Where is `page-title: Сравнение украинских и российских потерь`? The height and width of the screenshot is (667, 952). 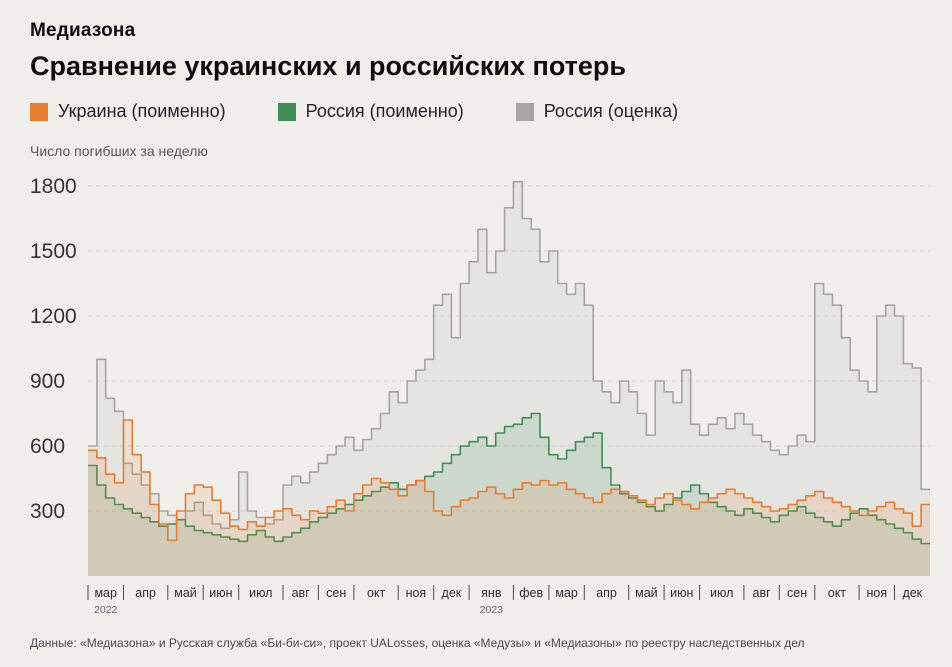
page-title: Сравнение украинских и российских потерь is located at coordinates (328, 66).